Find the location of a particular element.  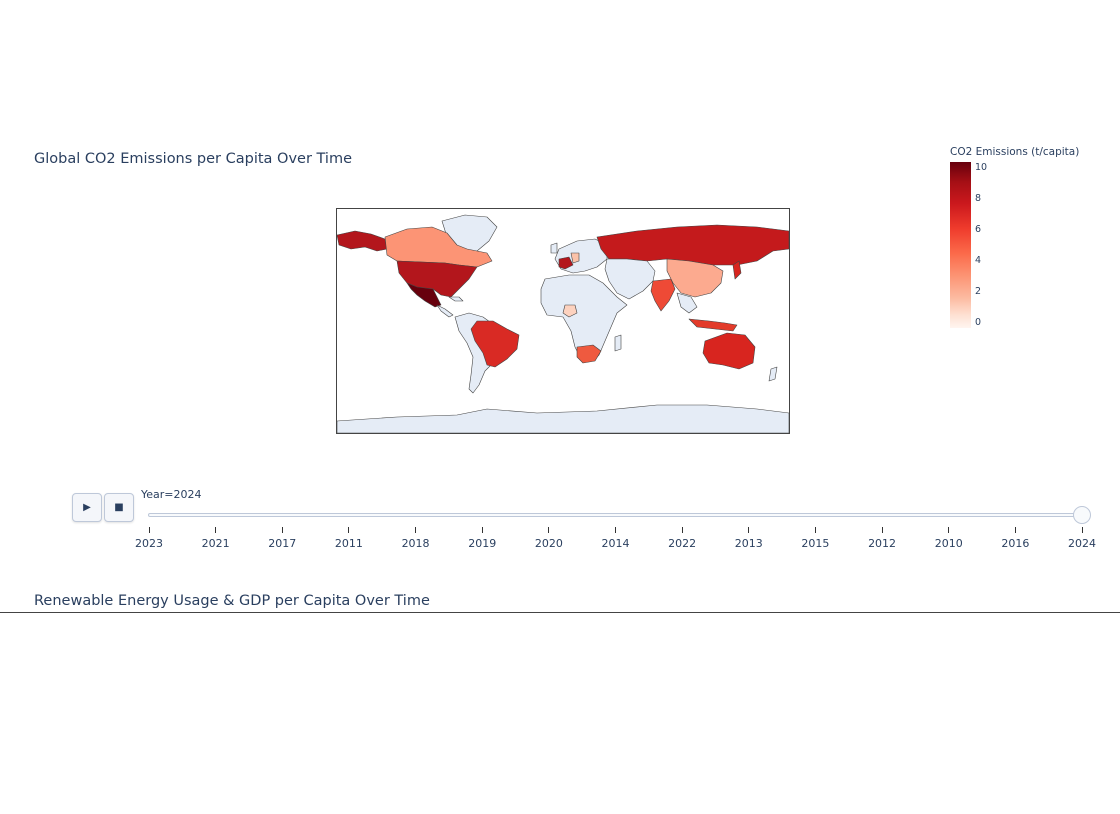

colorbar-tick: 8 is located at coordinates (978, 198).